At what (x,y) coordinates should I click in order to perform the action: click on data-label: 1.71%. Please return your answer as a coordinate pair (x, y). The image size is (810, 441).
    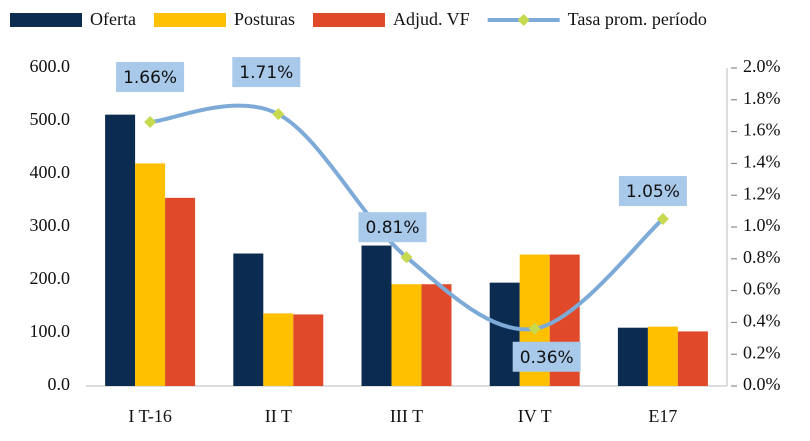
    Looking at the image, I should click on (266, 73).